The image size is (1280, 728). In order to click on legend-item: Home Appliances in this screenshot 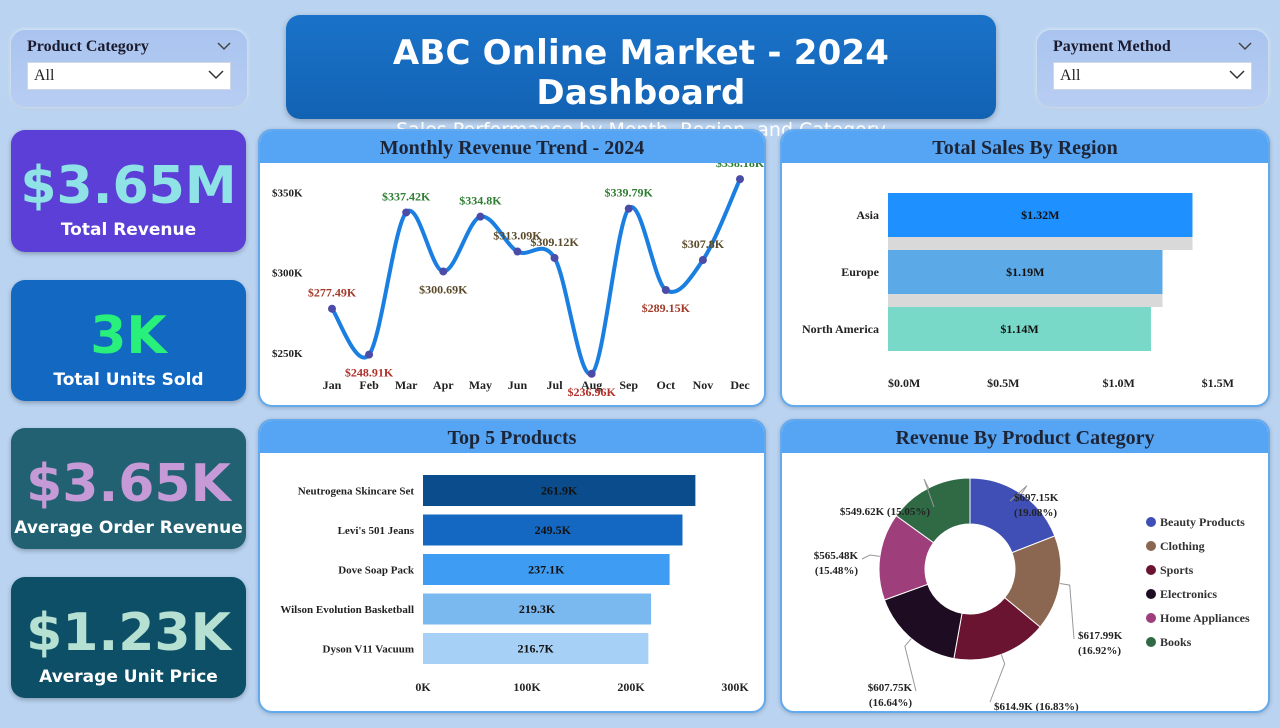, I will do `click(1198, 618)`.